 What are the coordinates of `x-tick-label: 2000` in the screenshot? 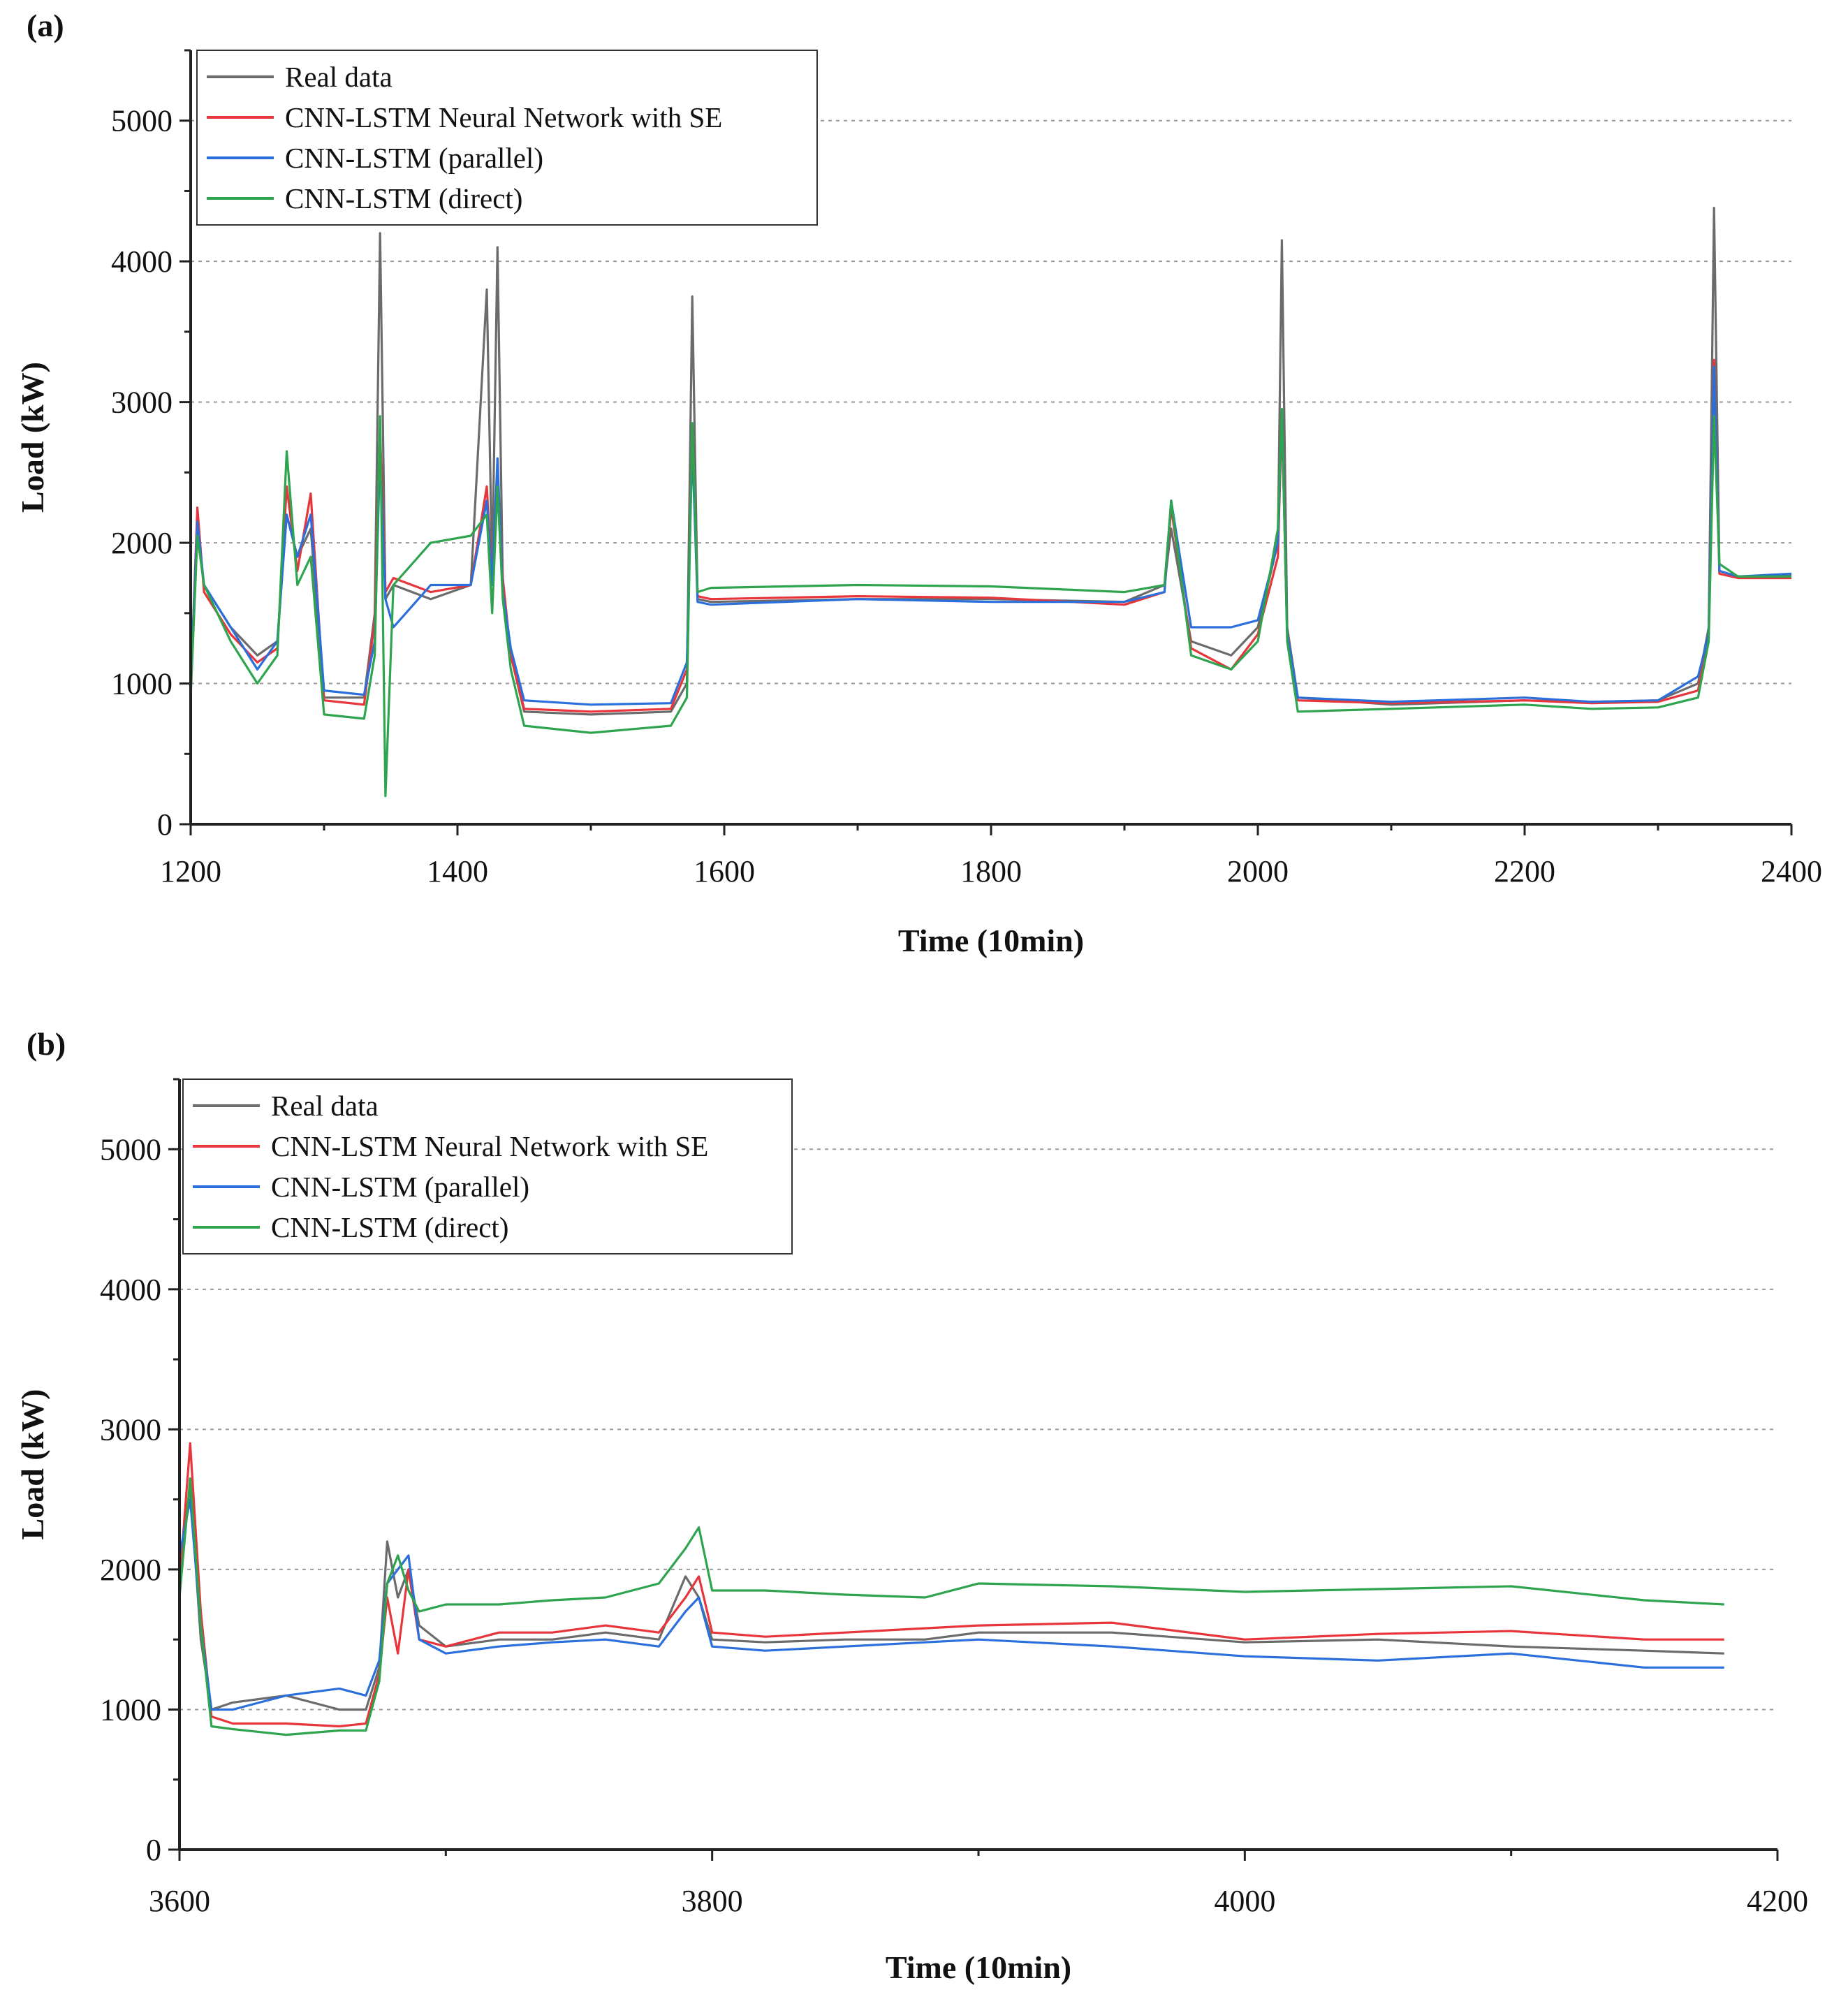 It's located at (1258, 871).